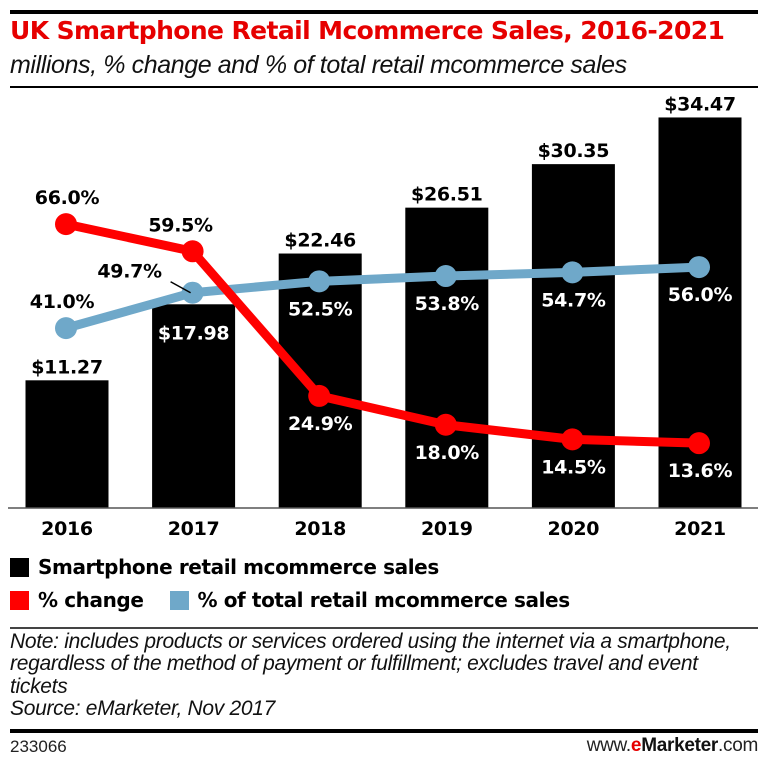 Image resolution: width=768 pixels, height=766 pixels. I want to click on pct-total-label-2016: 41.0%, so click(62, 302).